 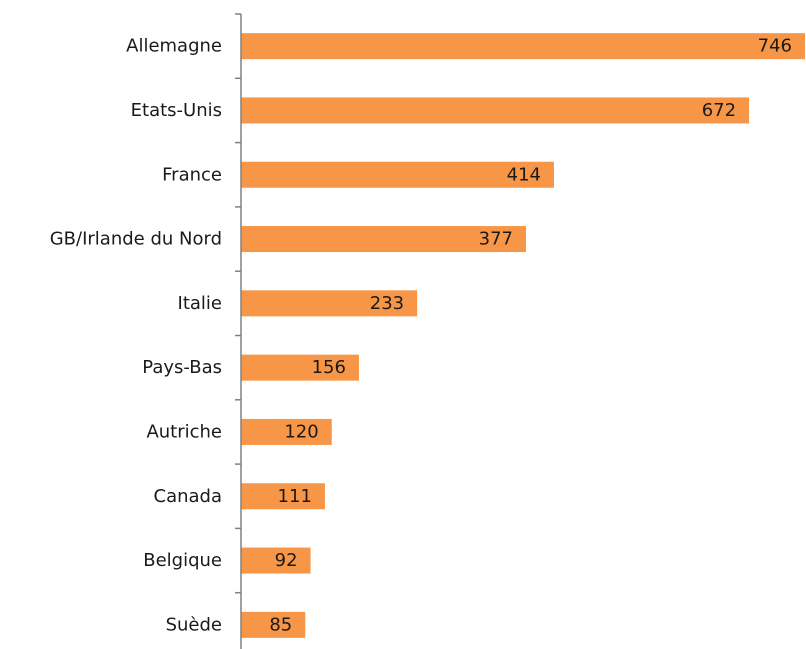 I want to click on category-label: Italie, so click(x=200, y=303).